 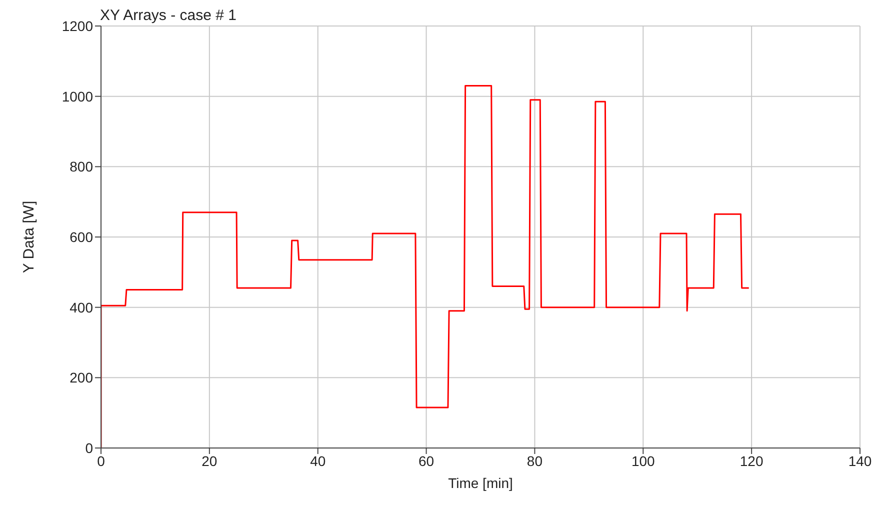 I want to click on x-tick-label: 40, so click(x=318, y=460).